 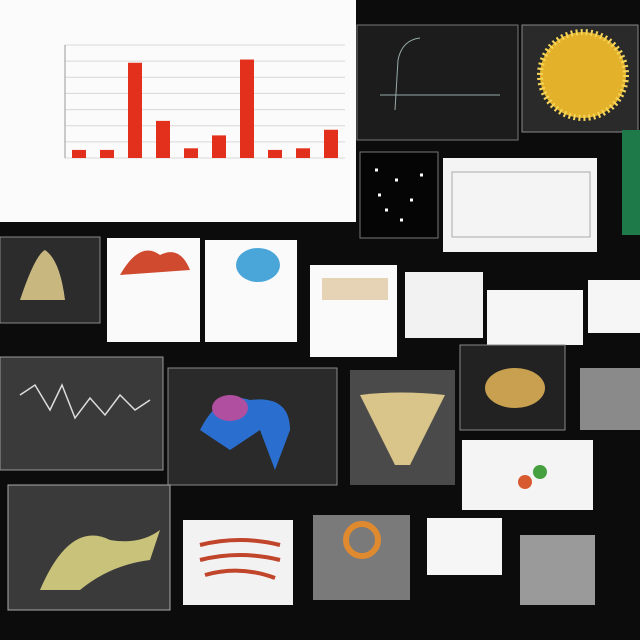 I want to click on dots, so click(x=399, y=195).